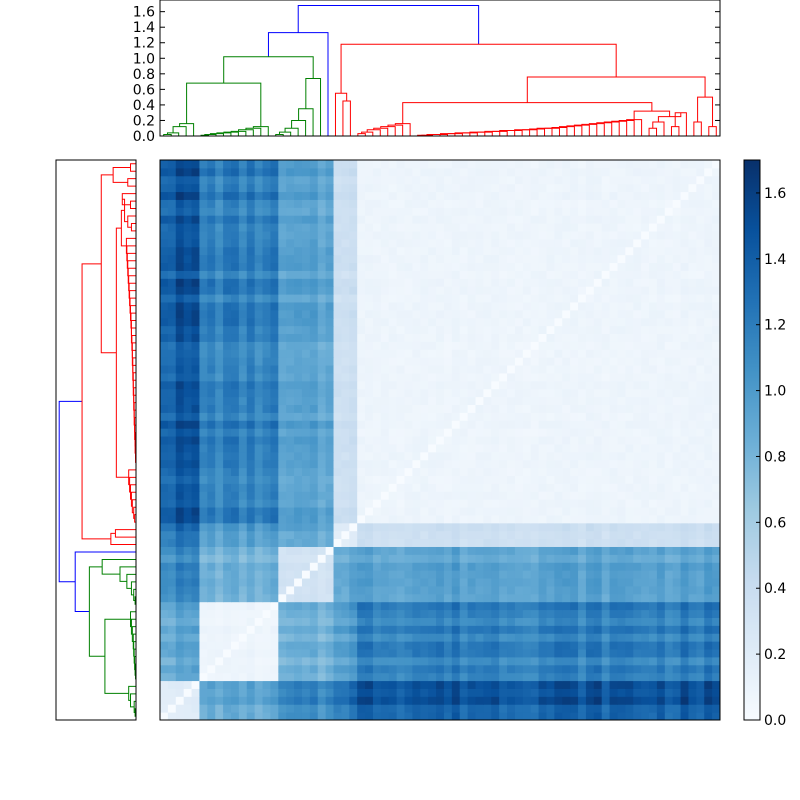 Image resolution: width=800 pixels, height=800 pixels. Describe the element at coordinates (402, 129) in the screenshot. I see `top-dendrogram-link` at that location.